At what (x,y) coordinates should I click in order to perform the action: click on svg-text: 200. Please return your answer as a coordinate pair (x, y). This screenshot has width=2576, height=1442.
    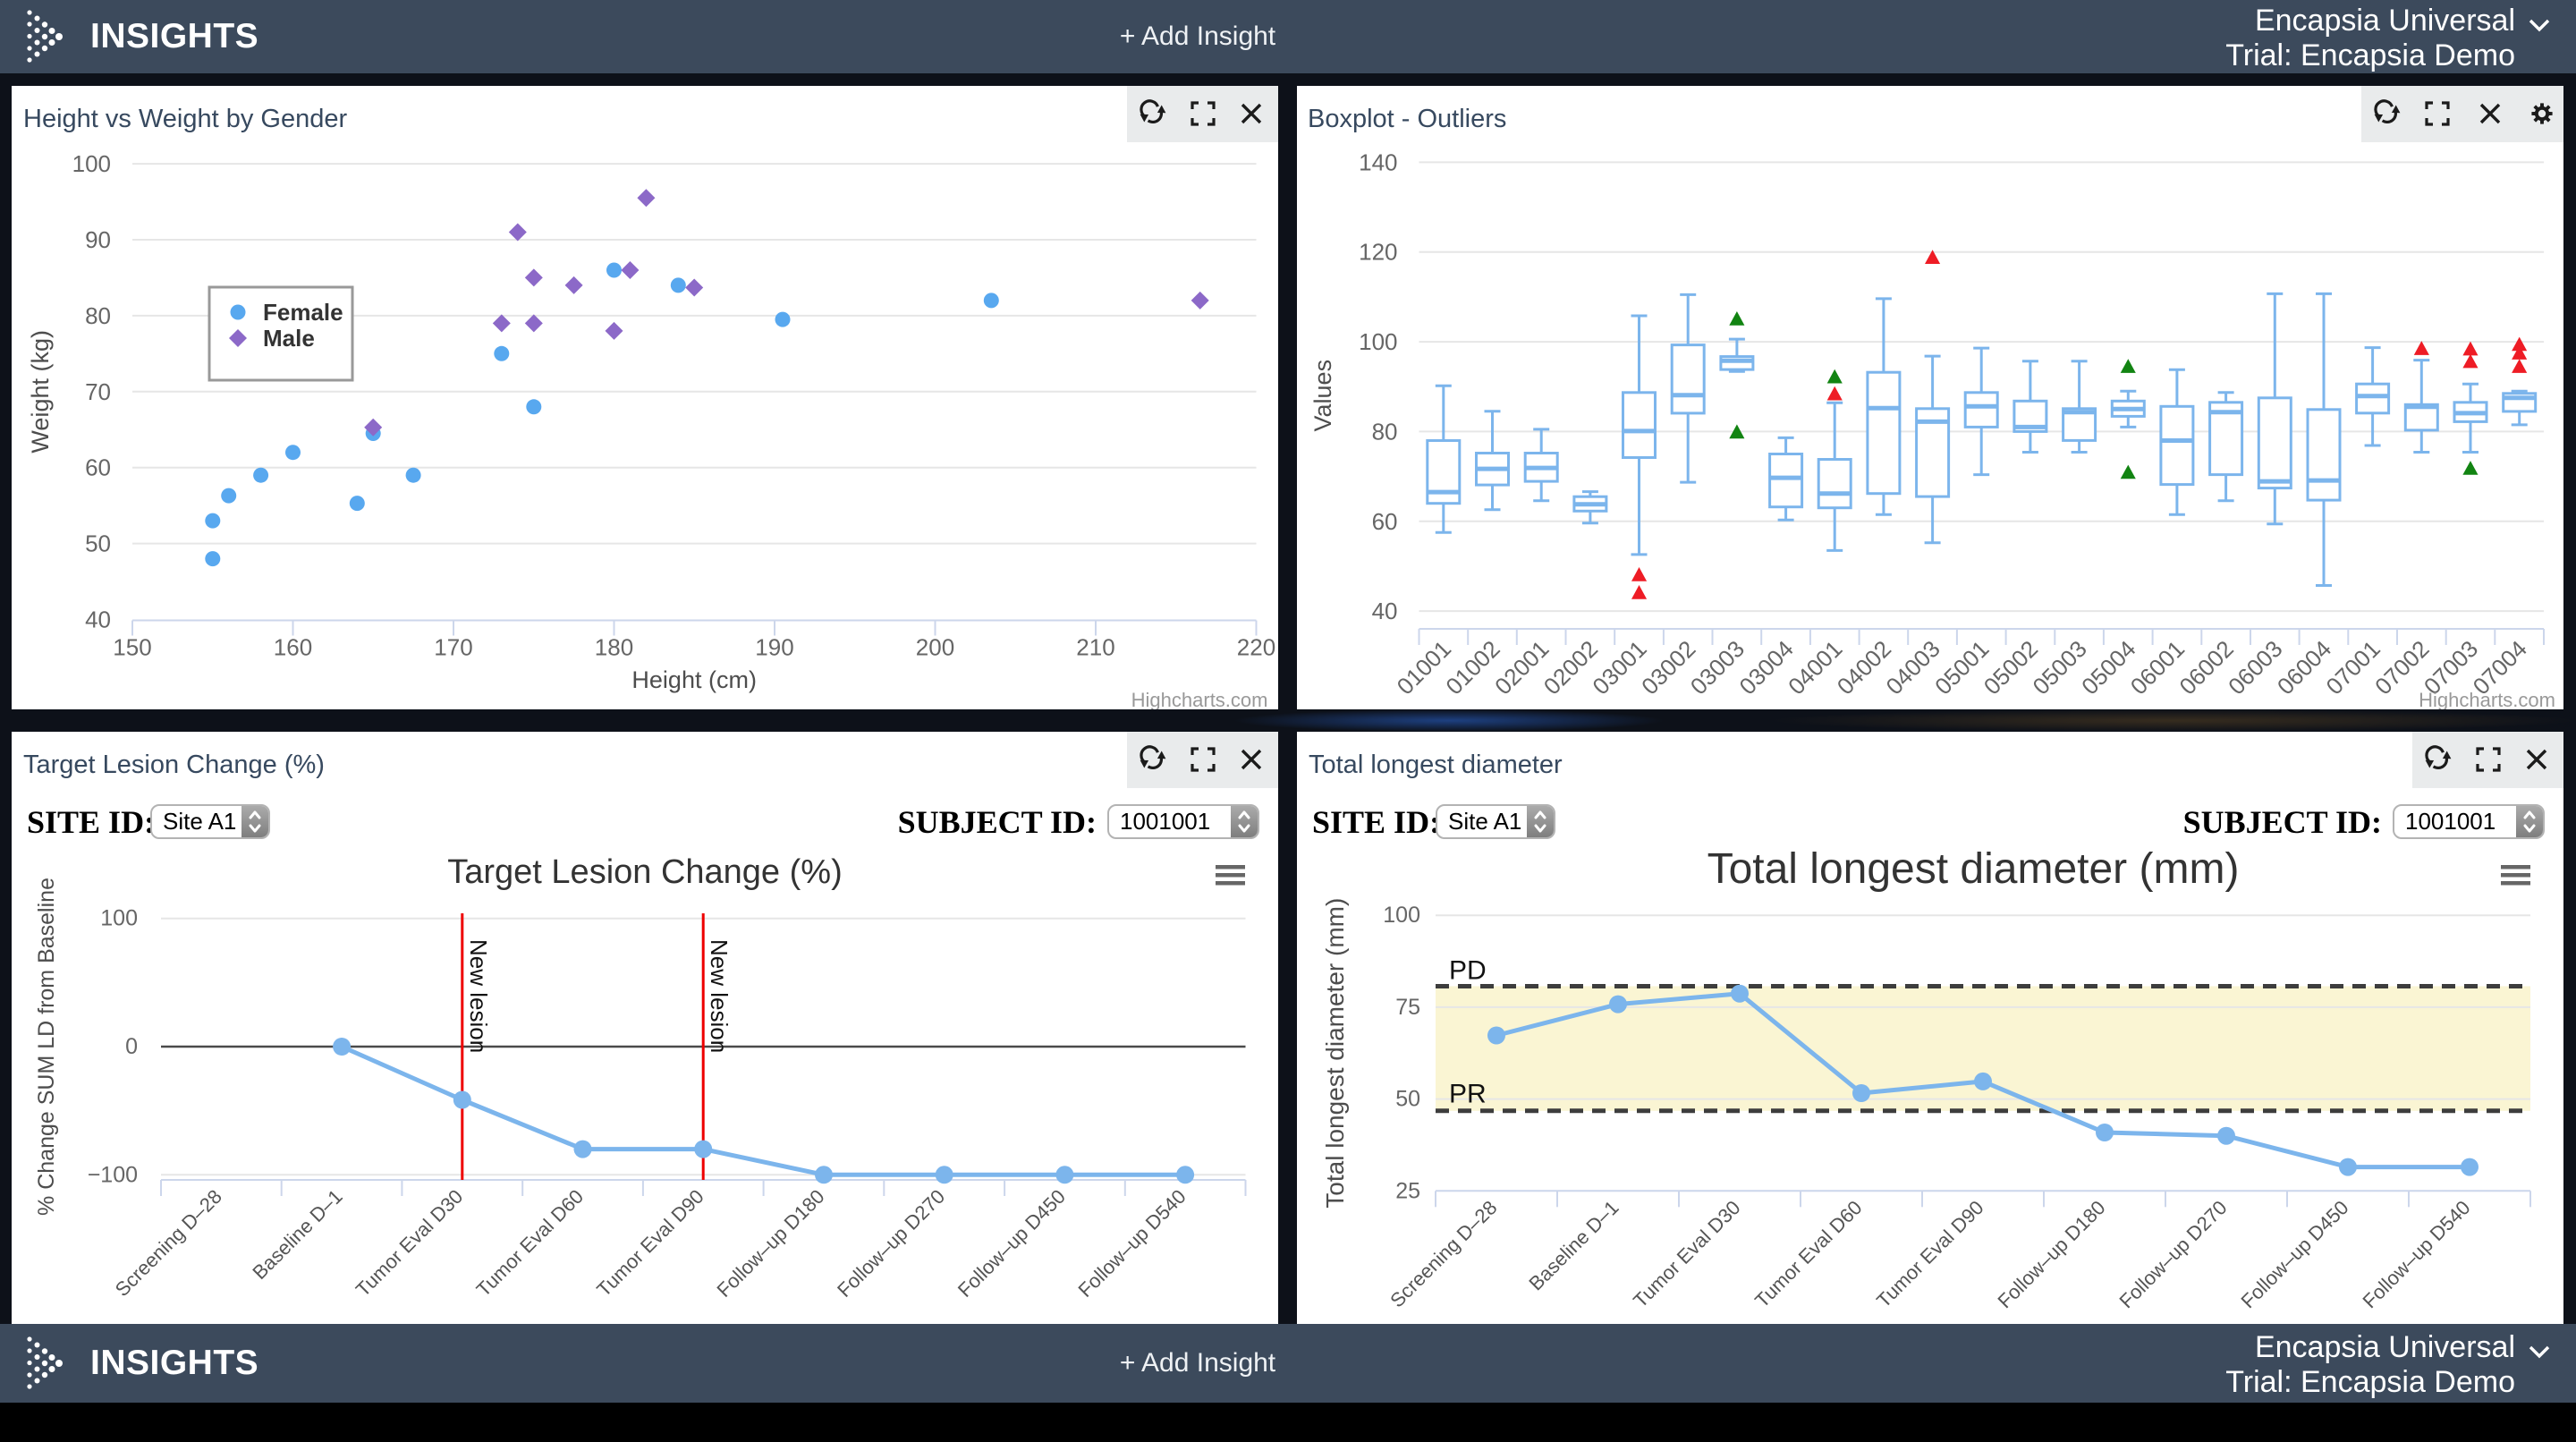
    Looking at the image, I should click on (935, 647).